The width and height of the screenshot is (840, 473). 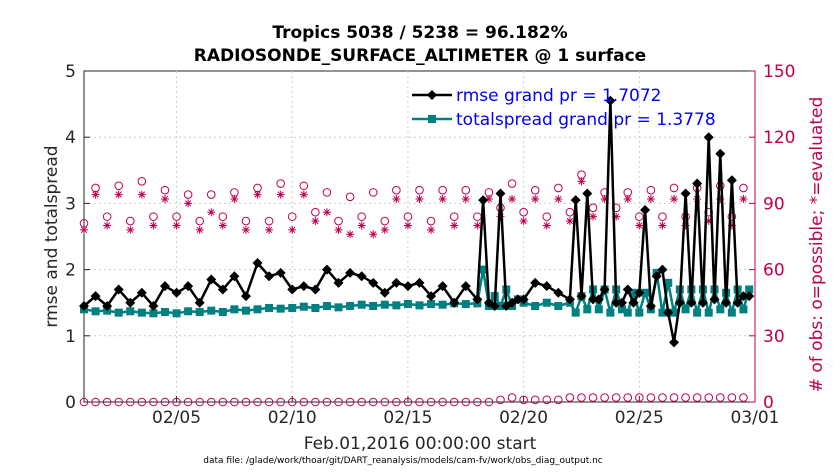 I want to click on x-tick-label: 02/10, so click(x=292, y=418).